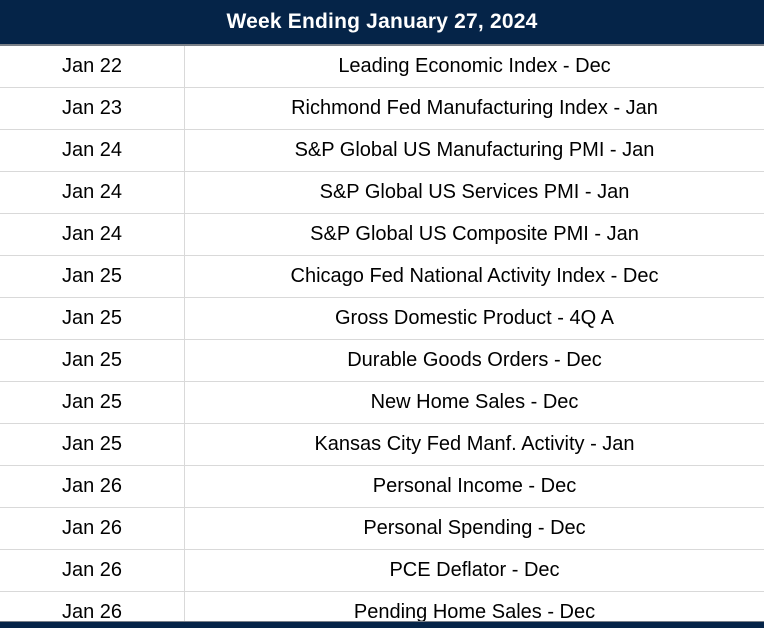 This screenshot has width=764, height=628. What do you see at coordinates (474, 66) in the screenshot?
I see `event-cell: Leading Economic Index - Dec` at bounding box center [474, 66].